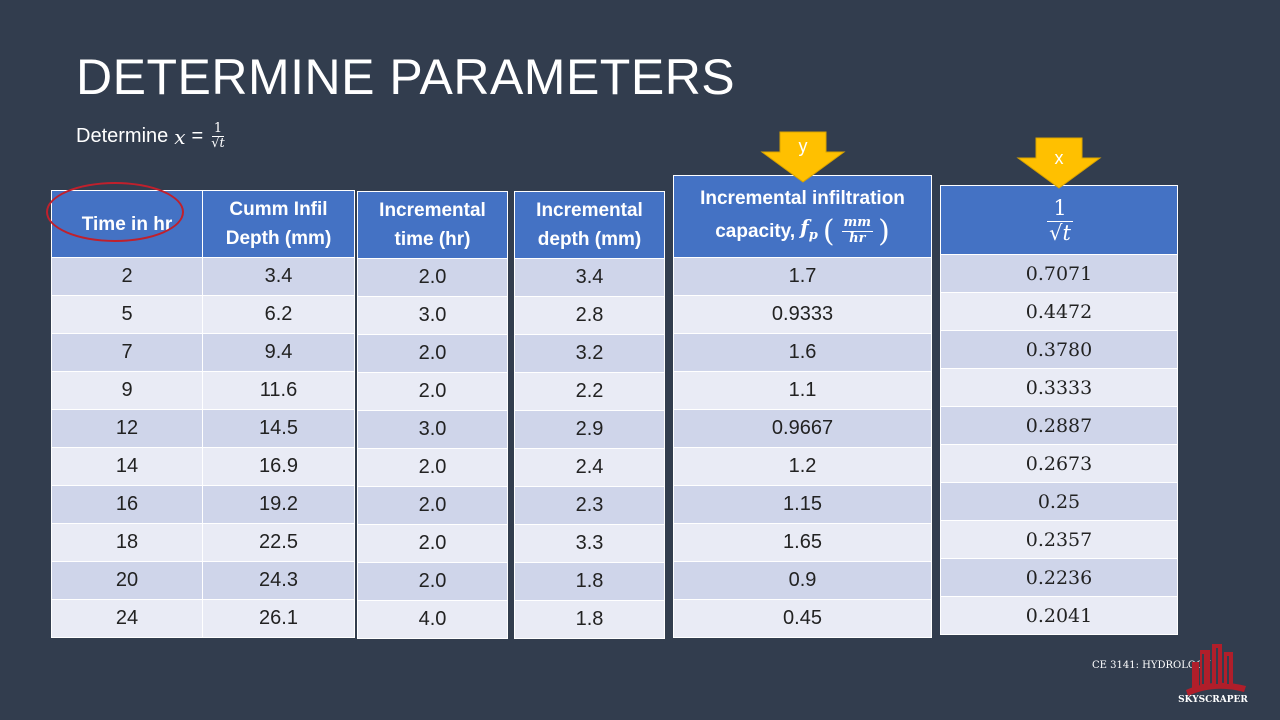 The height and width of the screenshot is (720, 1280). What do you see at coordinates (802, 198) in the screenshot?
I see `header-infil-line1: Incremental infiltration` at bounding box center [802, 198].